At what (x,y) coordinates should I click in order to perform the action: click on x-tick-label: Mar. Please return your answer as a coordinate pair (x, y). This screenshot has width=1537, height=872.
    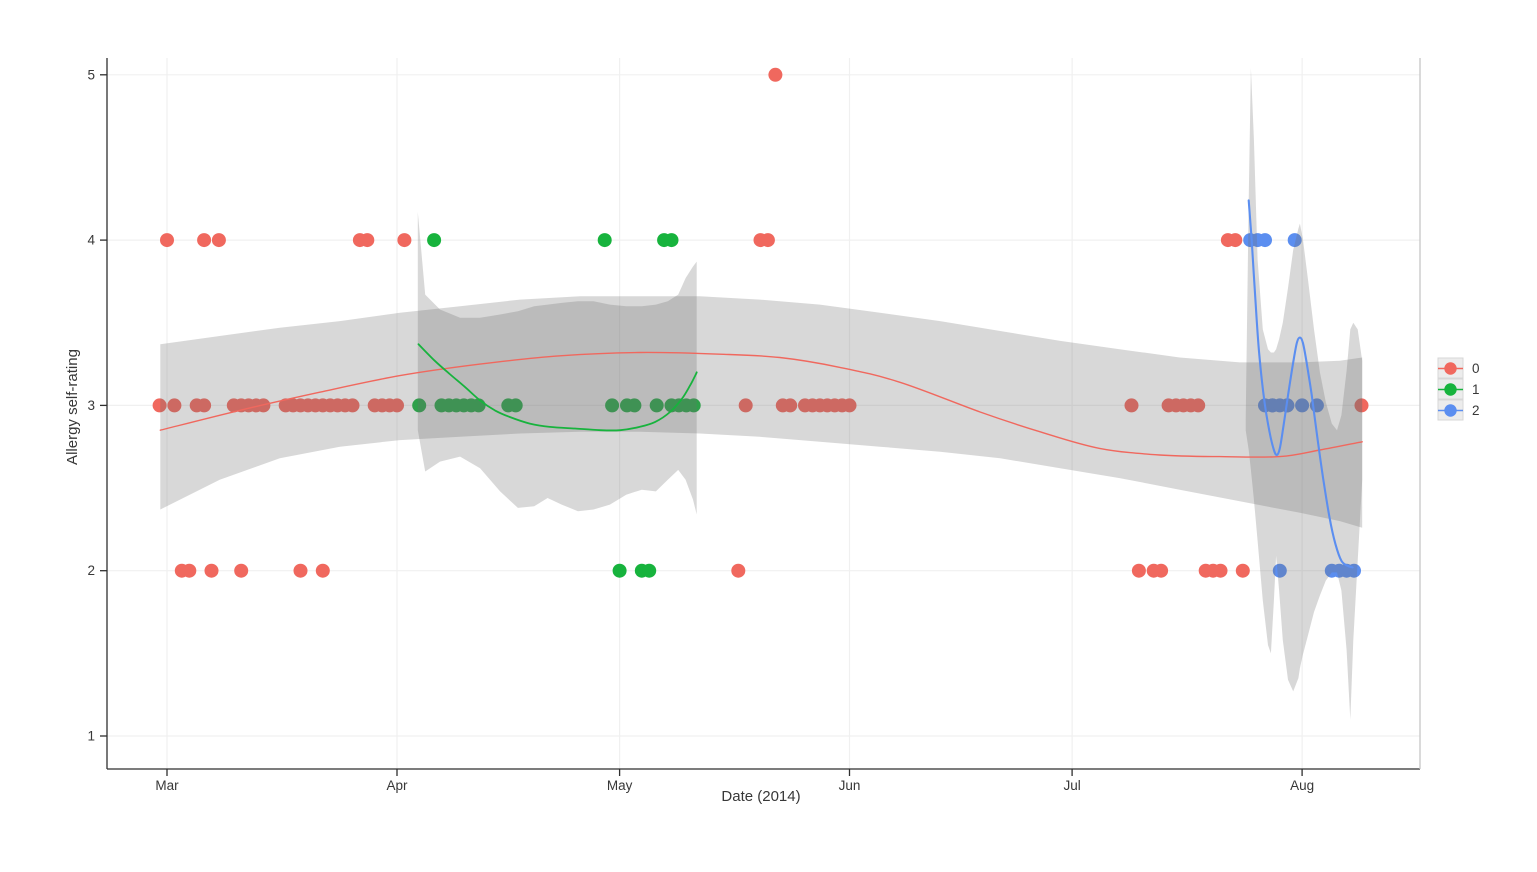
    Looking at the image, I should click on (167, 785).